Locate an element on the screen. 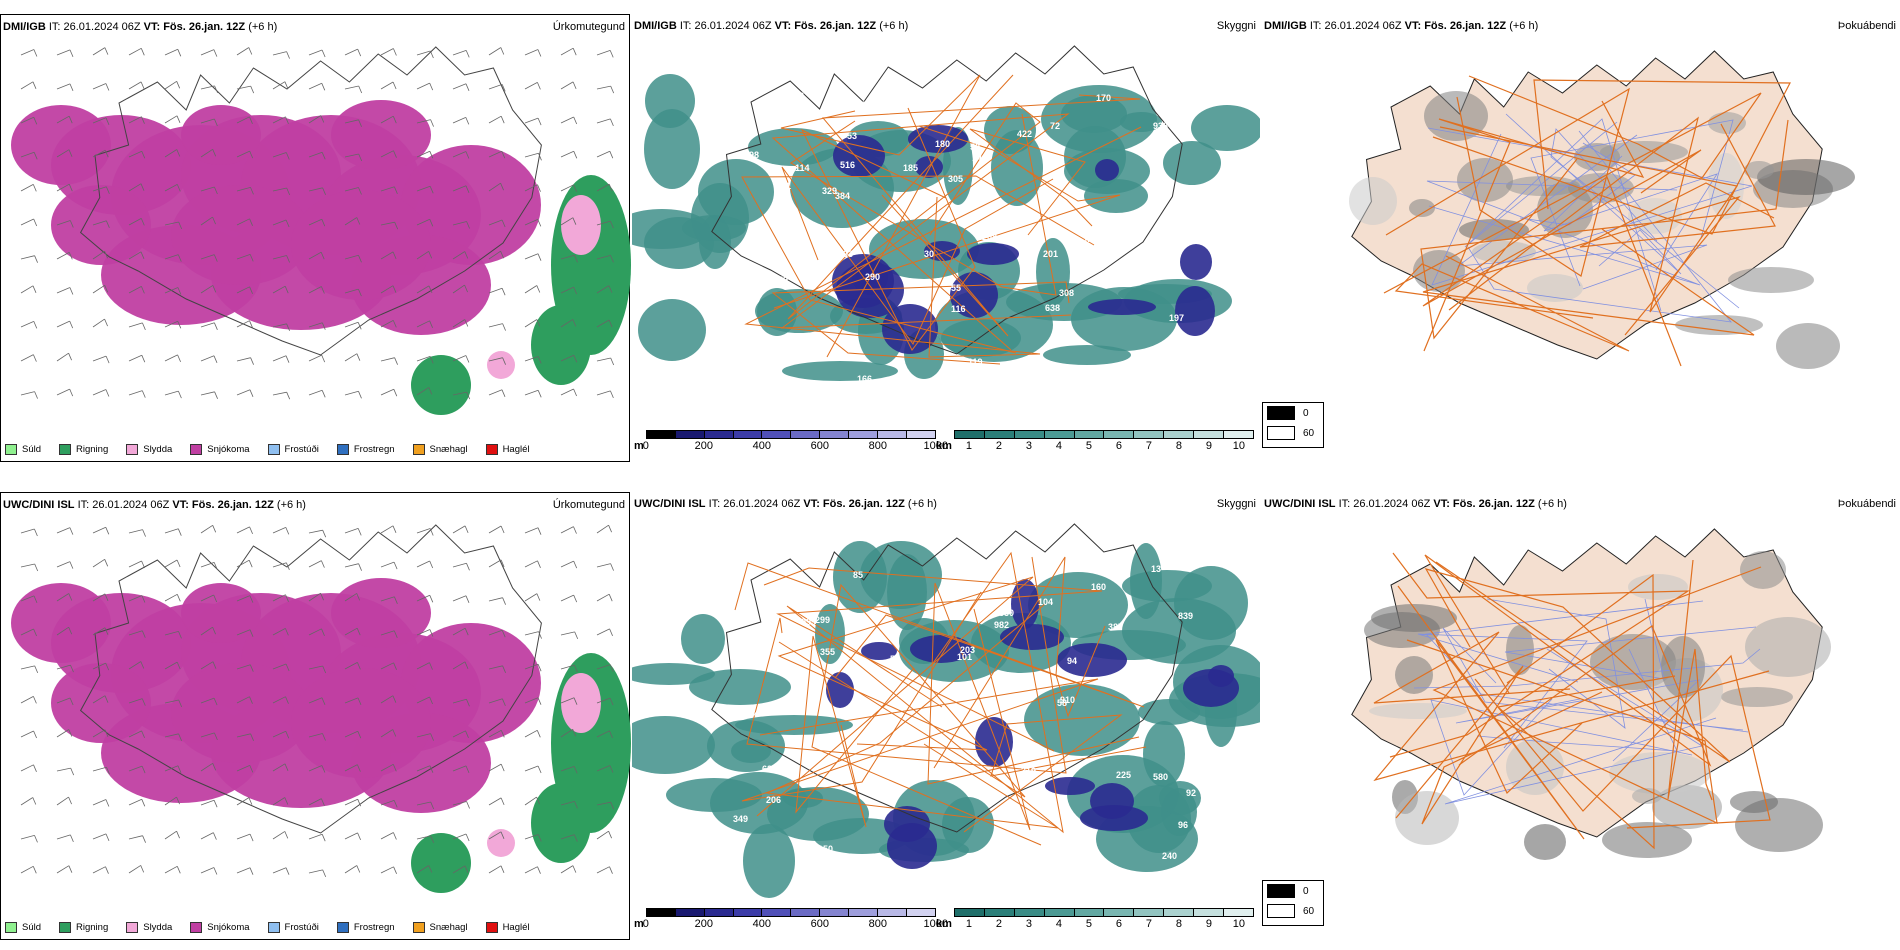 This screenshot has height=950, width=1900. fog-legend-item: 0 is located at coordinates (1293, 413).